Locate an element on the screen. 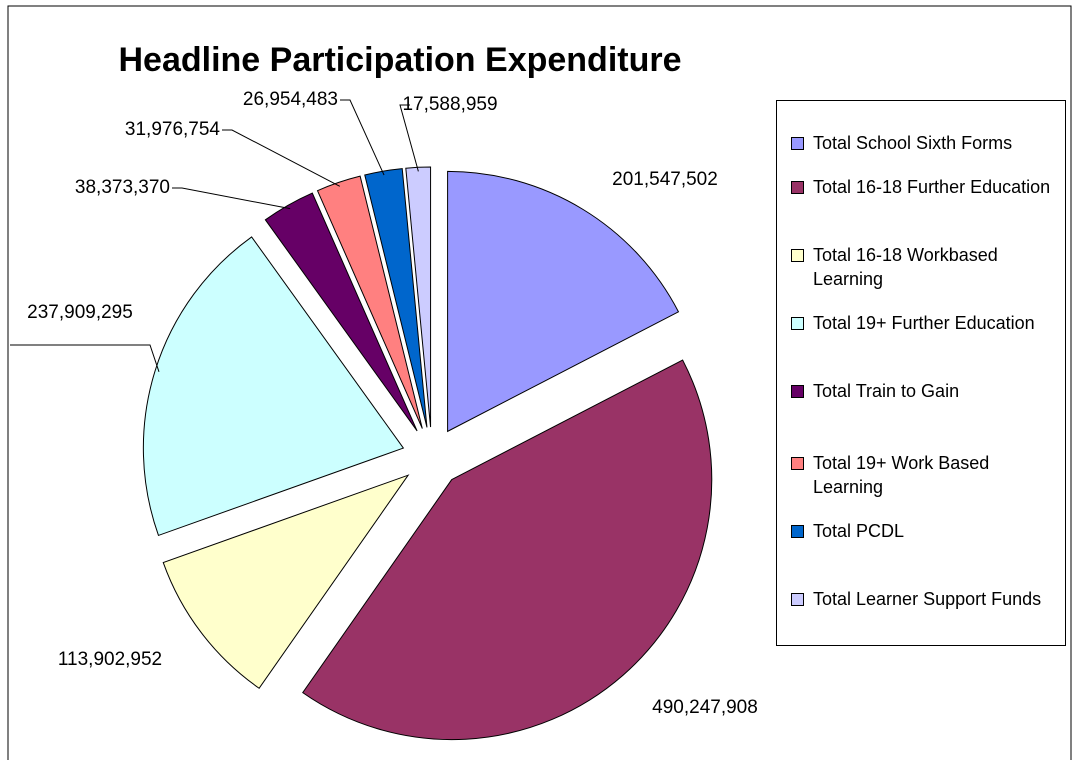  data-label: 26,954,483 is located at coordinates (290, 99).